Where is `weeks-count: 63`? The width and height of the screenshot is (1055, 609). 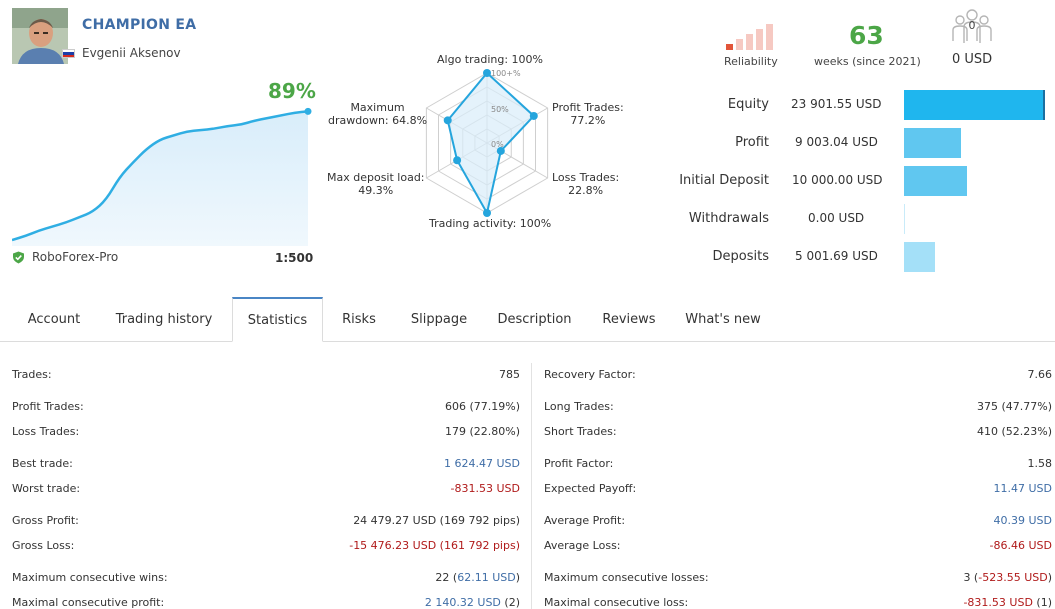 weeks-count: 63 is located at coordinates (866, 35).